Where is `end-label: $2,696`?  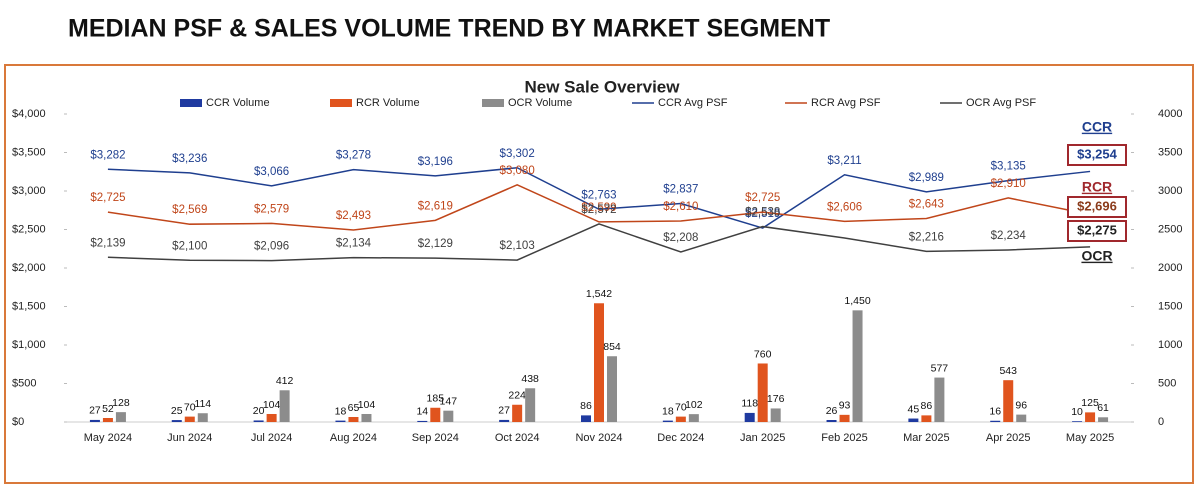
end-label: $2,696 is located at coordinates (1097, 205).